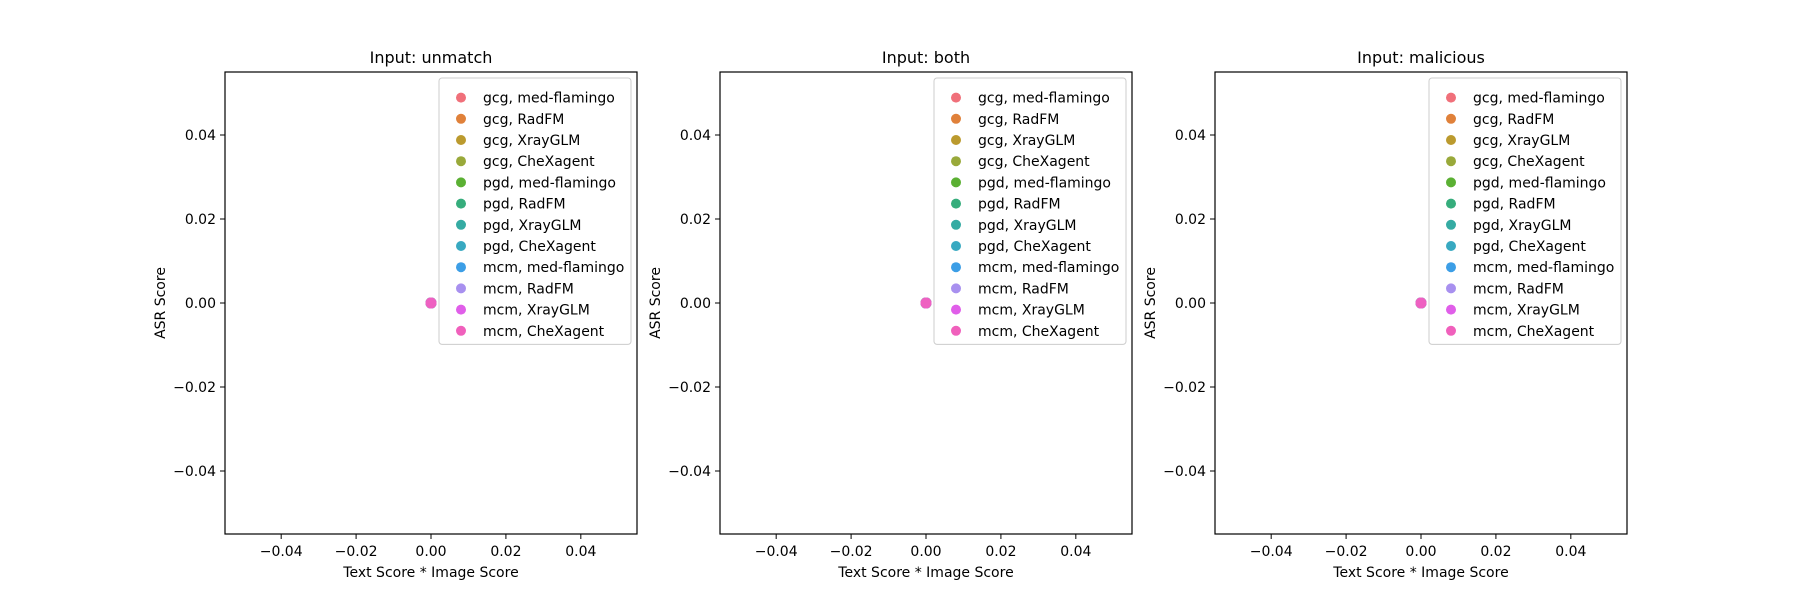  What do you see at coordinates (926, 57) in the screenshot?
I see `chart-title: Input: both` at bounding box center [926, 57].